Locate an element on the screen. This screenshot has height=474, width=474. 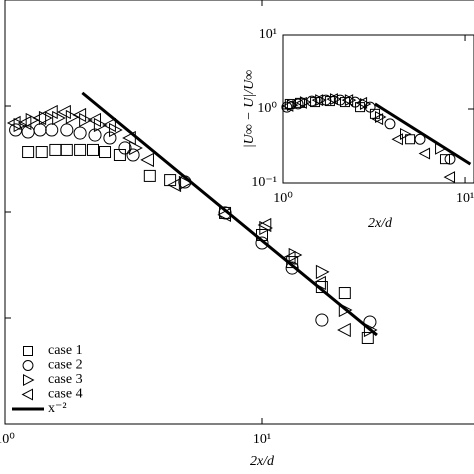
y-tick-label: 10⁻¹ is located at coordinates (264, 182).